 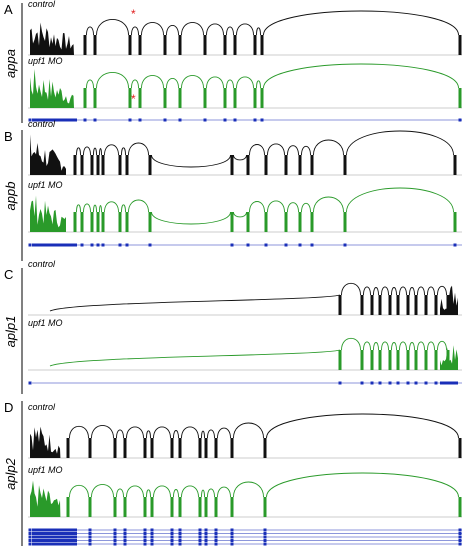 I want to click on condition-label: control, so click(x=42, y=264).